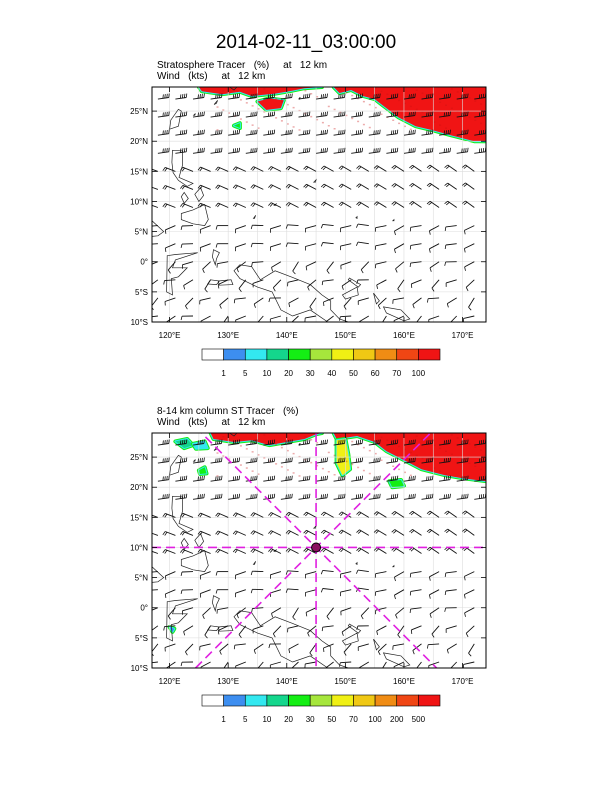 Image resolution: width=612 pixels, height=792 pixels. Describe the element at coordinates (139, 171) in the screenshot. I see `lat-tick-label: 15°N` at that location.